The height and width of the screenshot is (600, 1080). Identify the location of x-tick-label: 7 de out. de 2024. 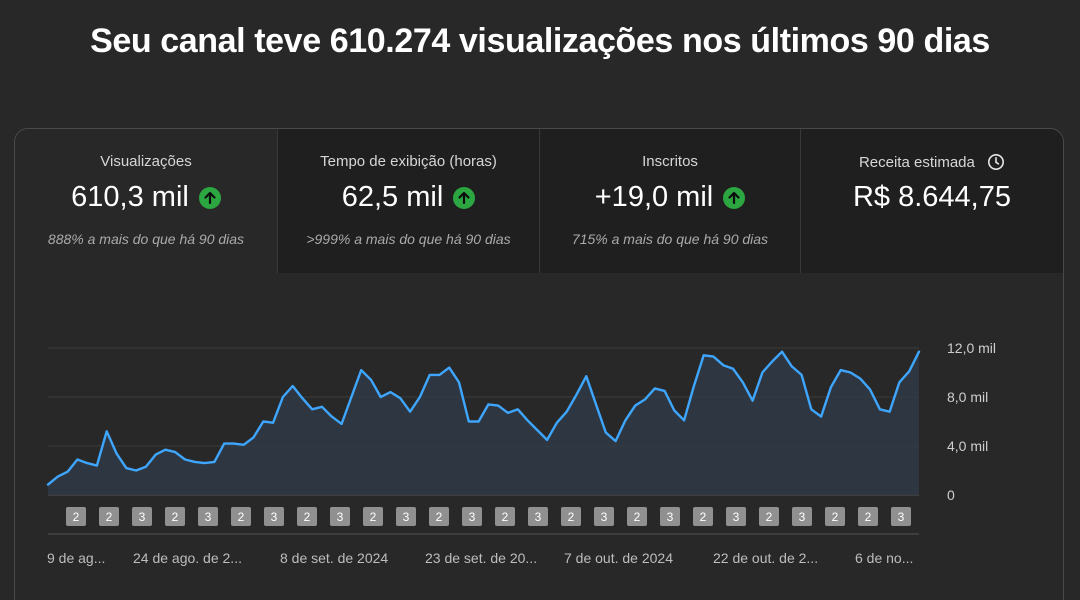
(618, 558).